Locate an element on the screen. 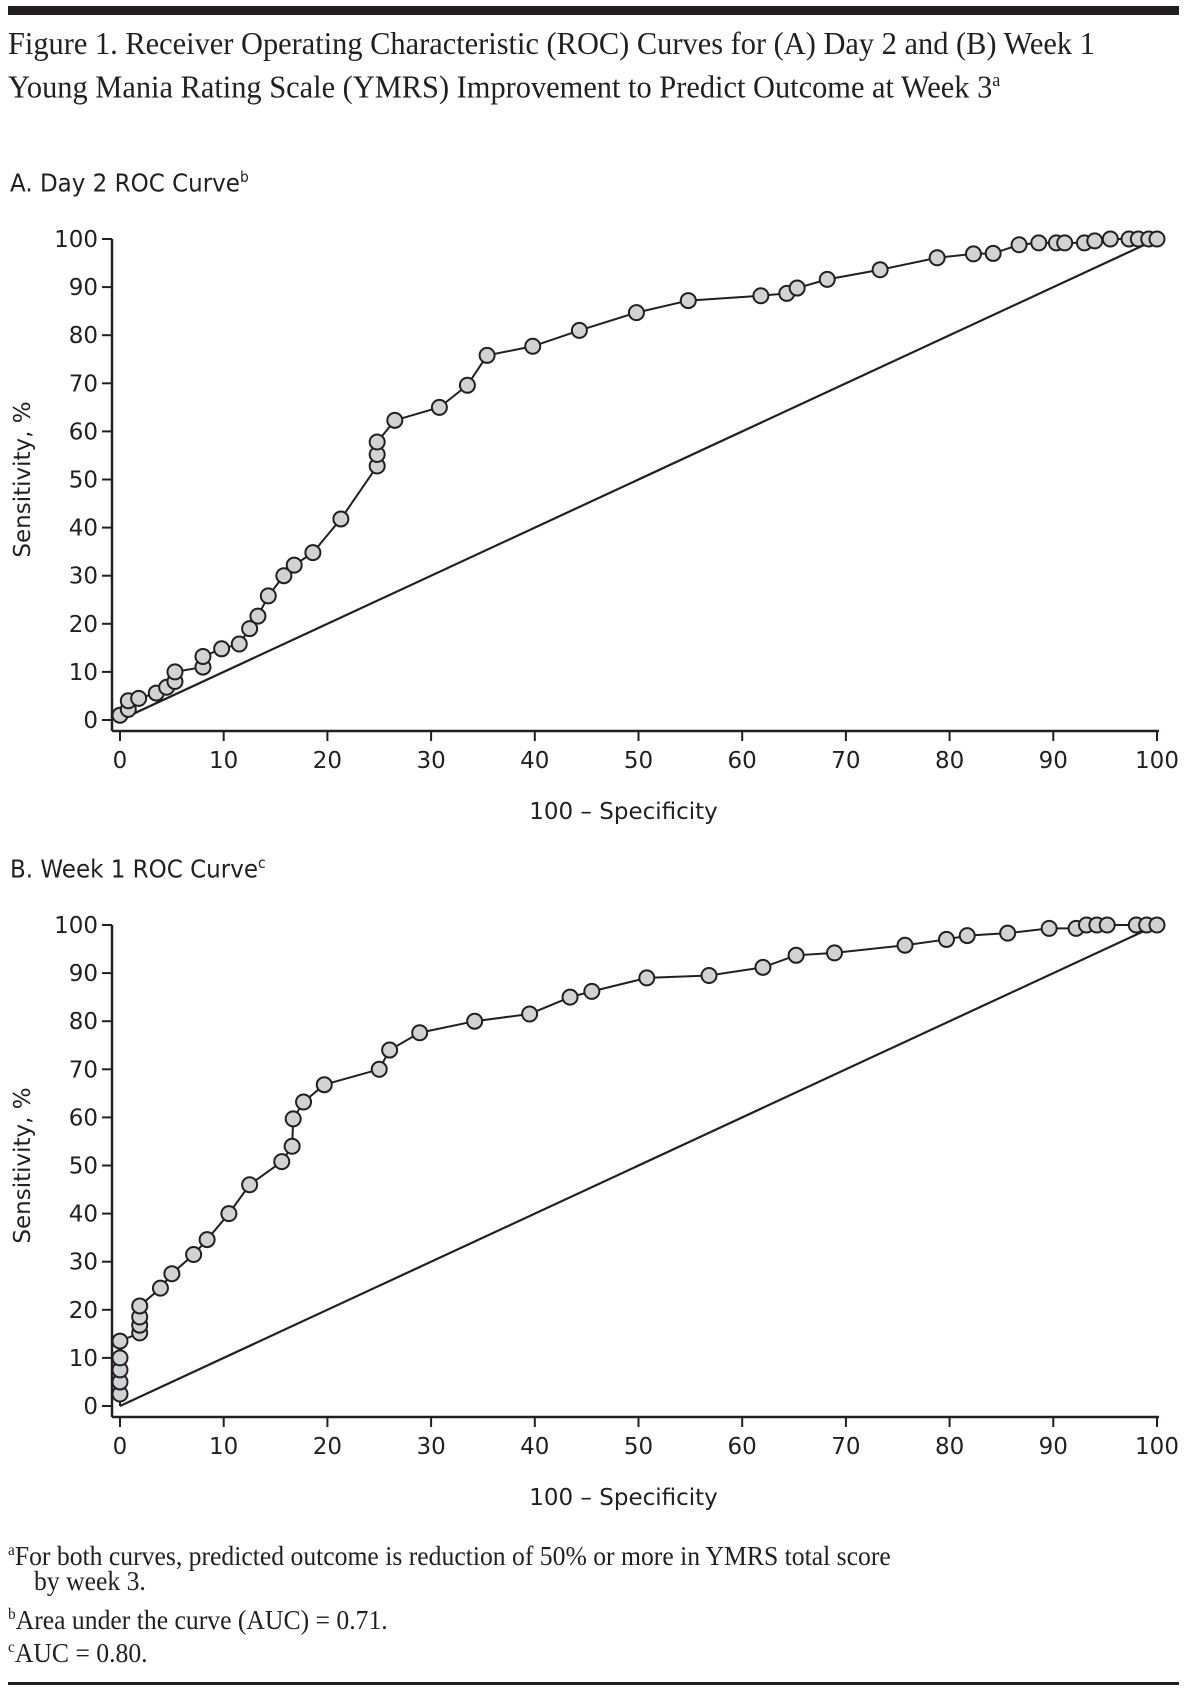 The height and width of the screenshot is (1691, 1187). chart-b-x-axis-label: 100 – Specificity is located at coordinates (623, 1498).